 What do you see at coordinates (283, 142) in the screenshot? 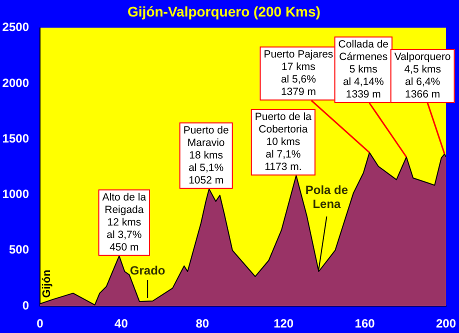
I see `annotation: Puerto de la Cobertoria 10 kms al 7,1% 1173 m.` at bounding box center [283, 142].